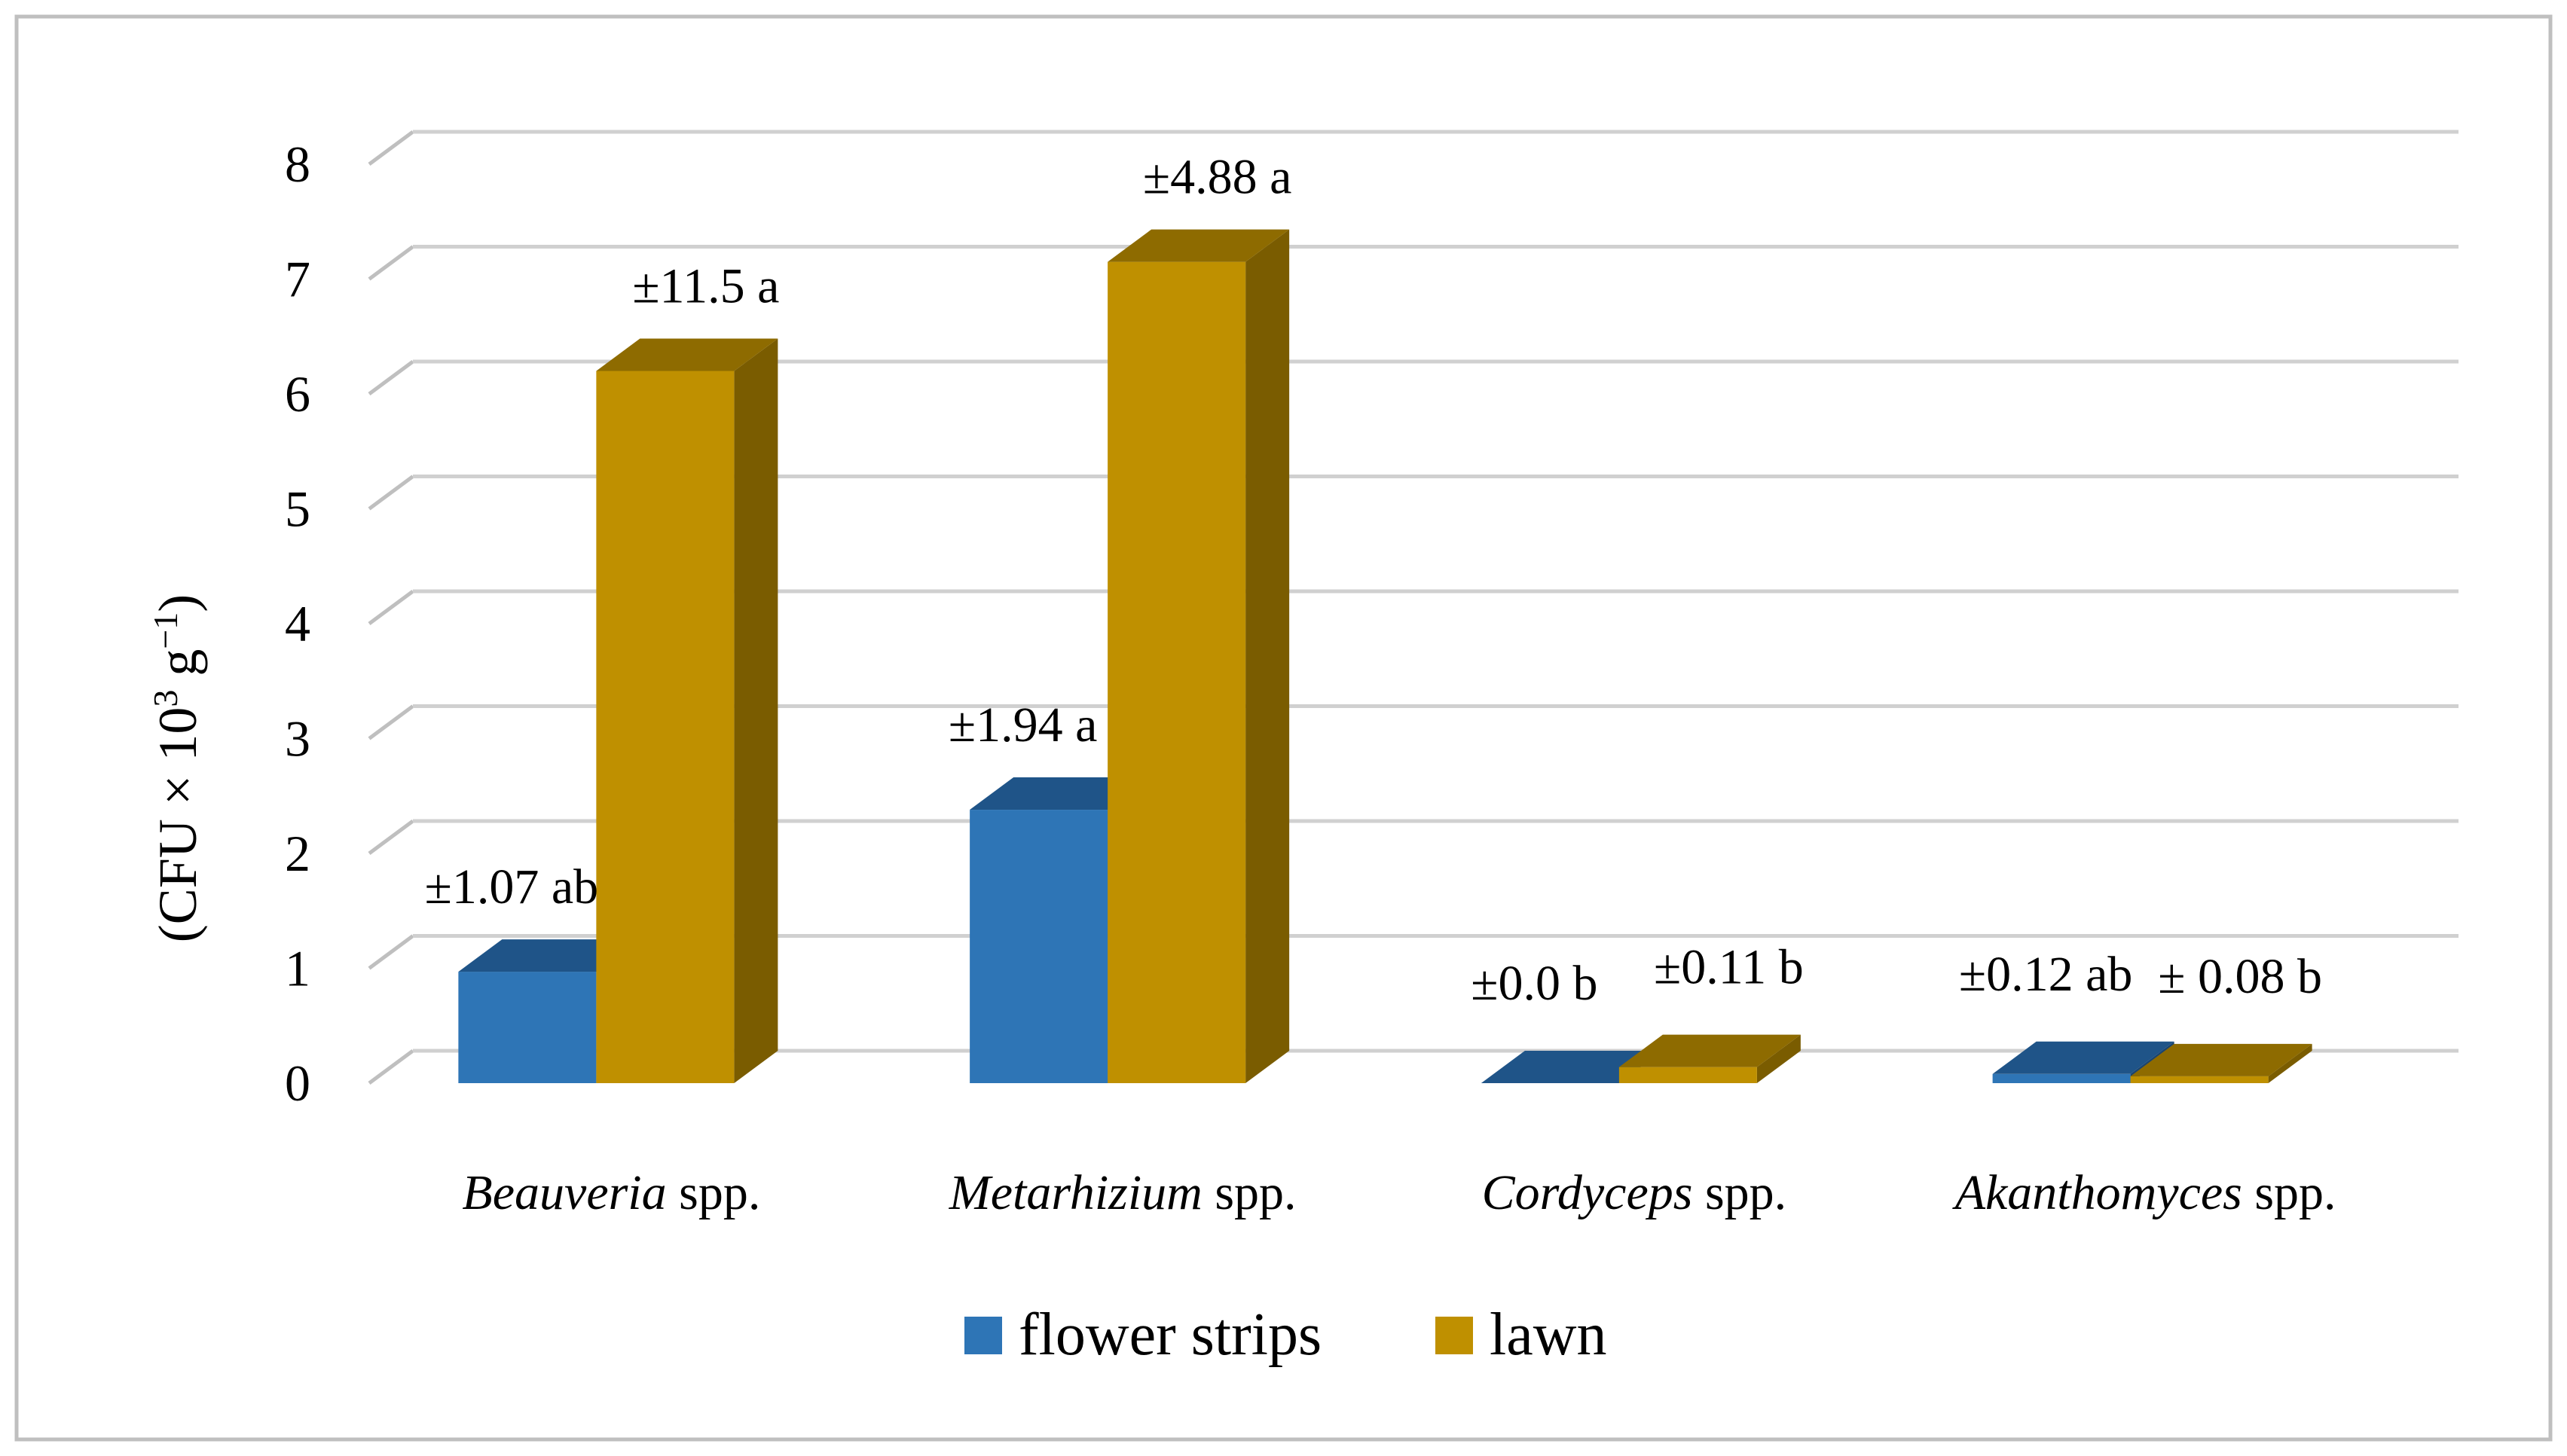  I want to click on y-tick-label: 1, so click(297, 968).